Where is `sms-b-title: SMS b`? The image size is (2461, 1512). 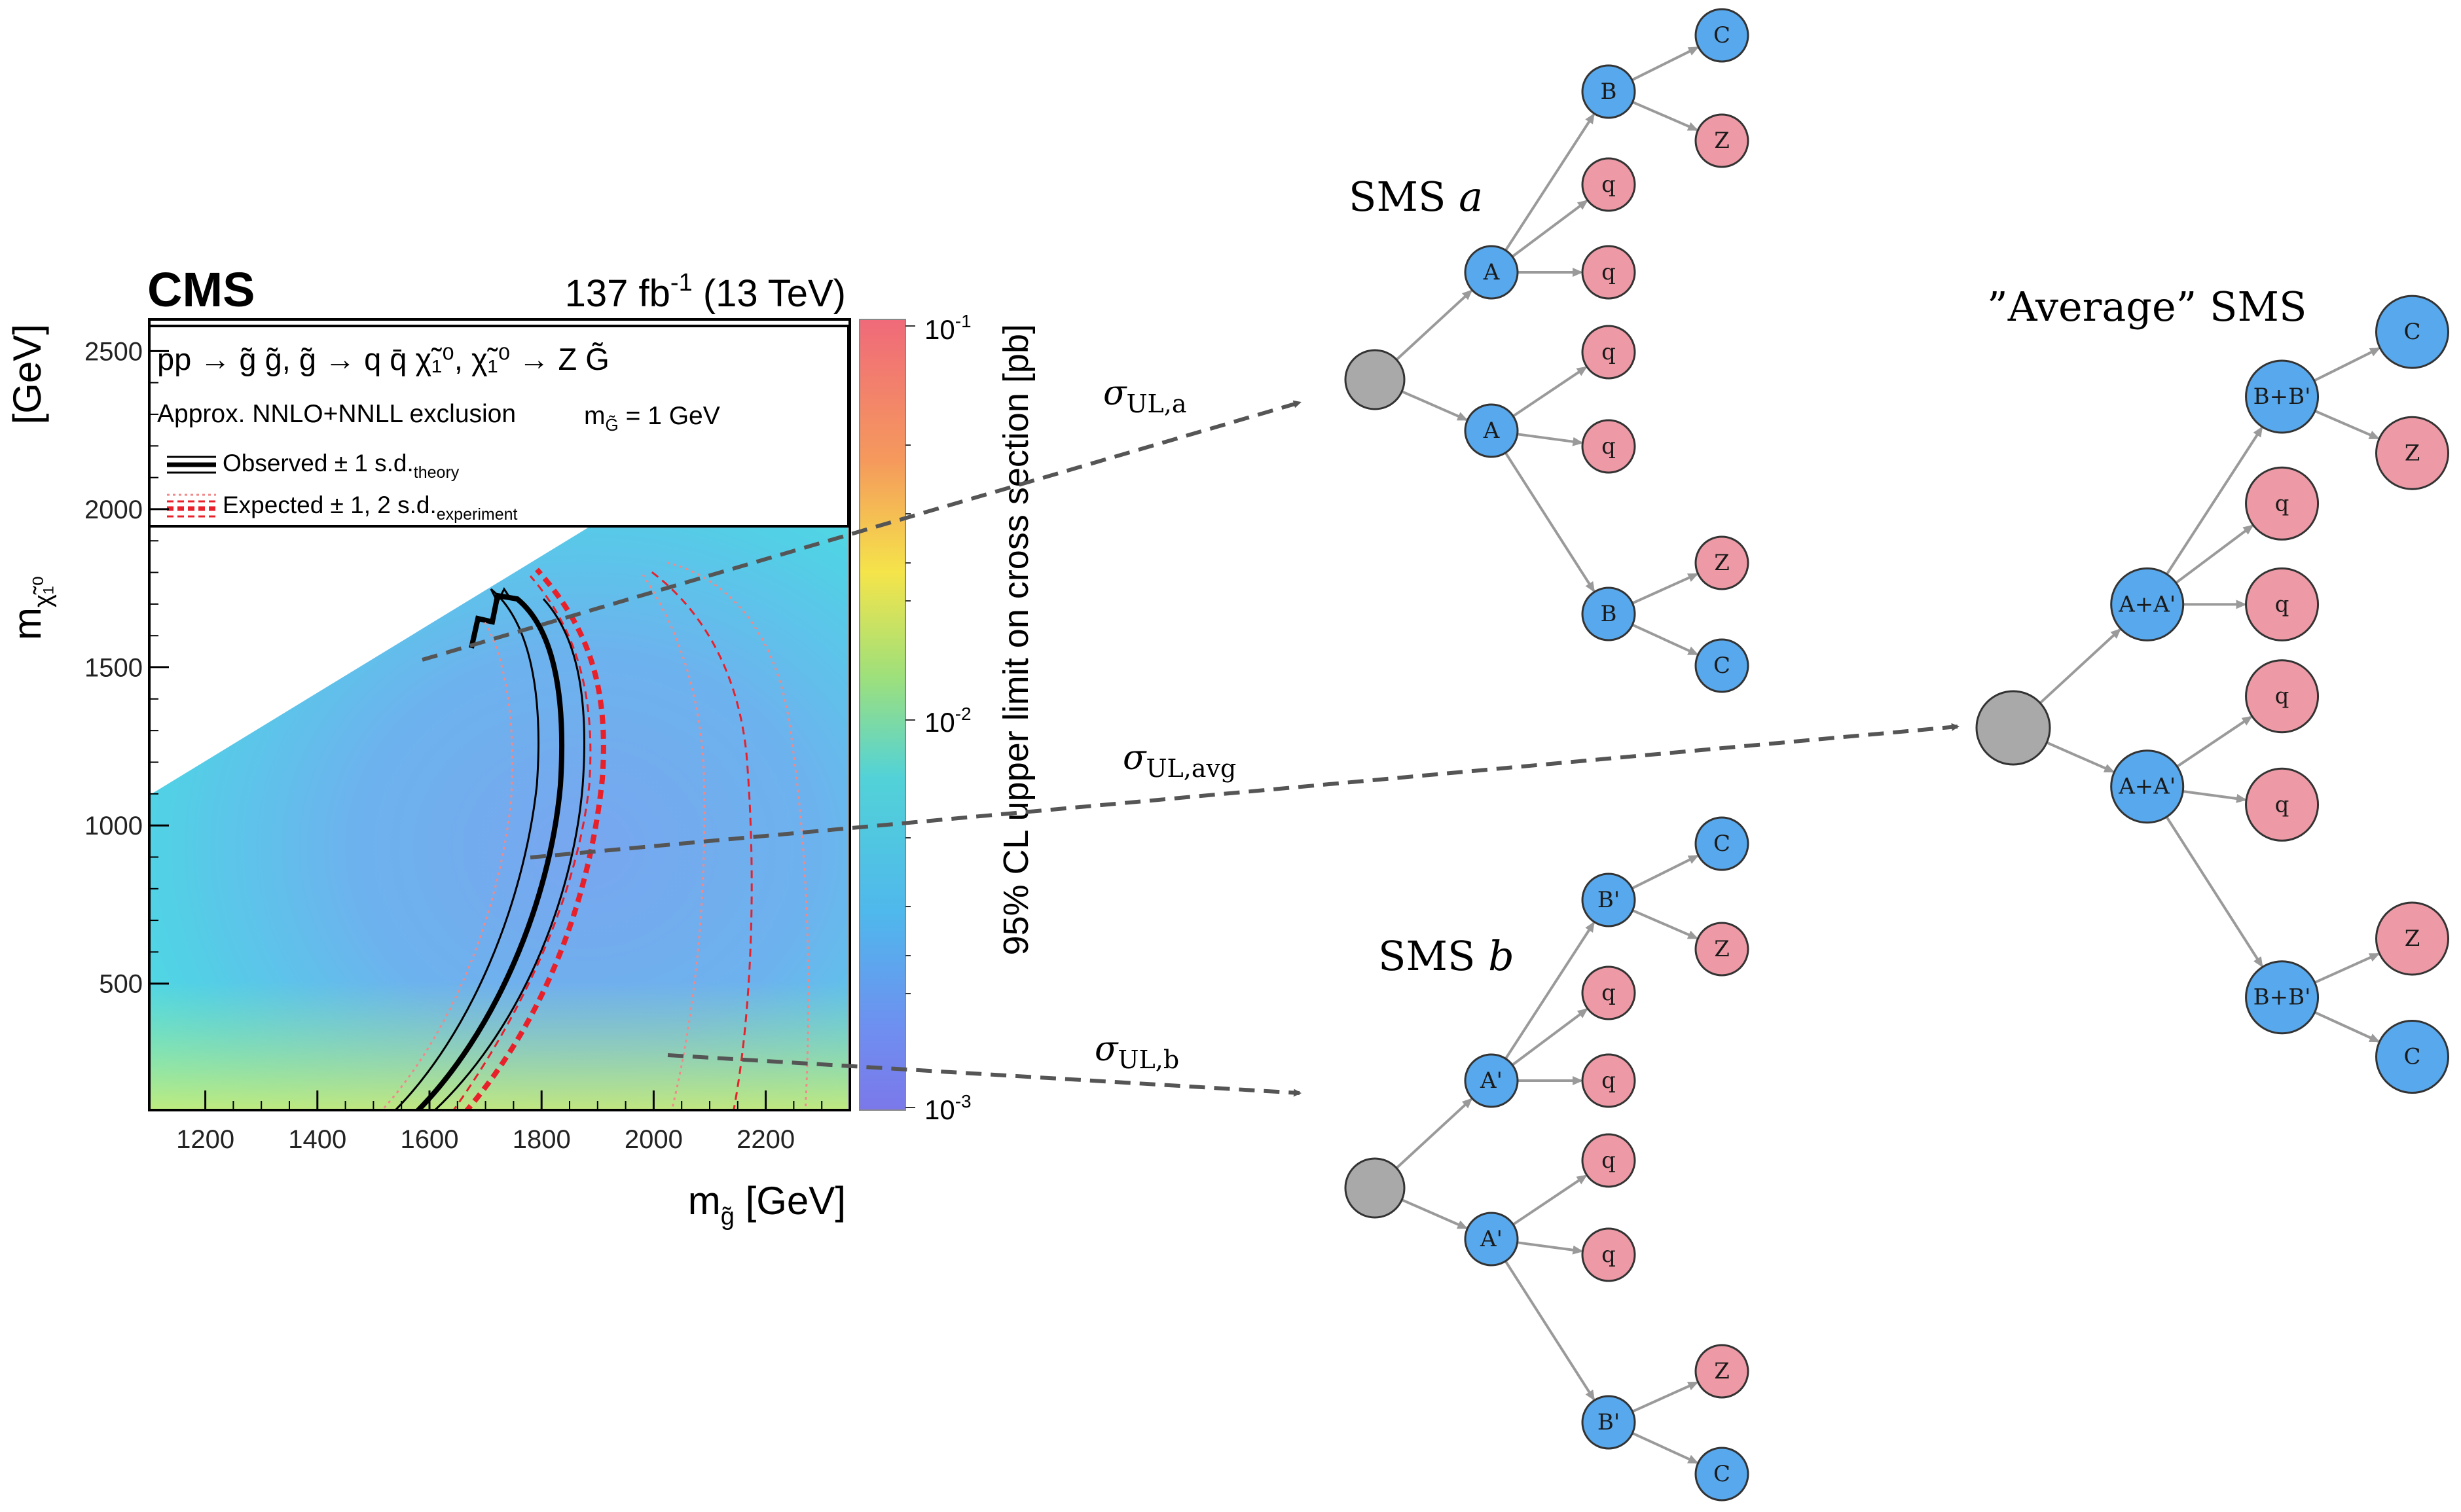 sms-b-title: SMS b is located at coordinates (1446, 956).